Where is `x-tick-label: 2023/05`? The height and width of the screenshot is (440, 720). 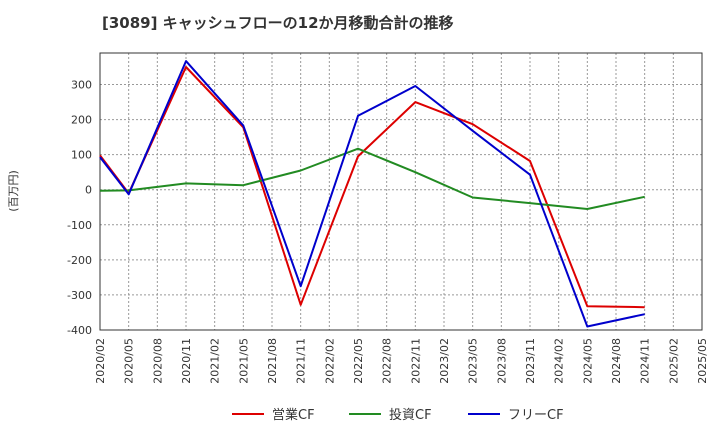 x-tick-label: 2023/05 is located at coordinates (473, 361).